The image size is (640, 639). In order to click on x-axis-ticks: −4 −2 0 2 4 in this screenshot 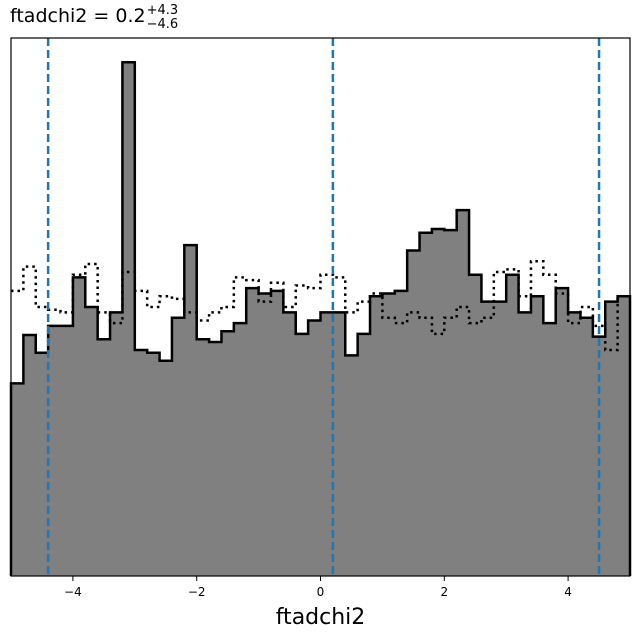, I will do `click(318, 587)`.